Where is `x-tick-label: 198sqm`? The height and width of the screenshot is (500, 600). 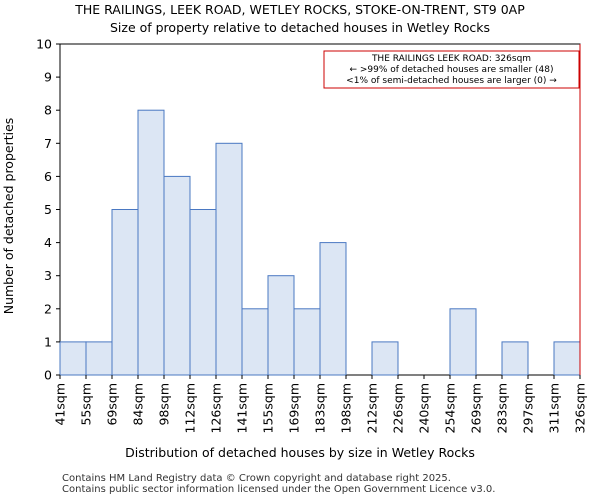
x-tick-label: 198sqm is located at coordinates (346, 408).